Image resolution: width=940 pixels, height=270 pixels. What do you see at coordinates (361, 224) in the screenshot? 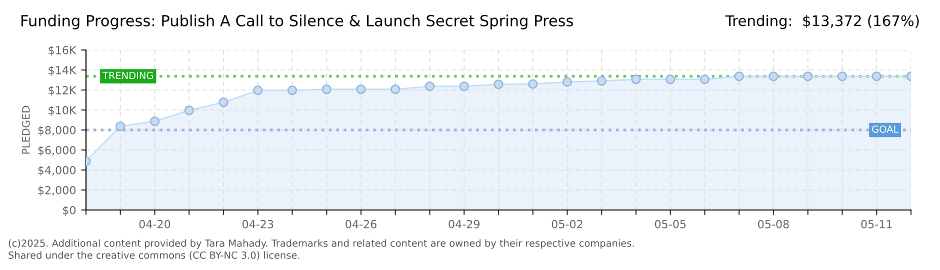
I see `x-tick-label: 04-26` at bounding box center [361, 224].